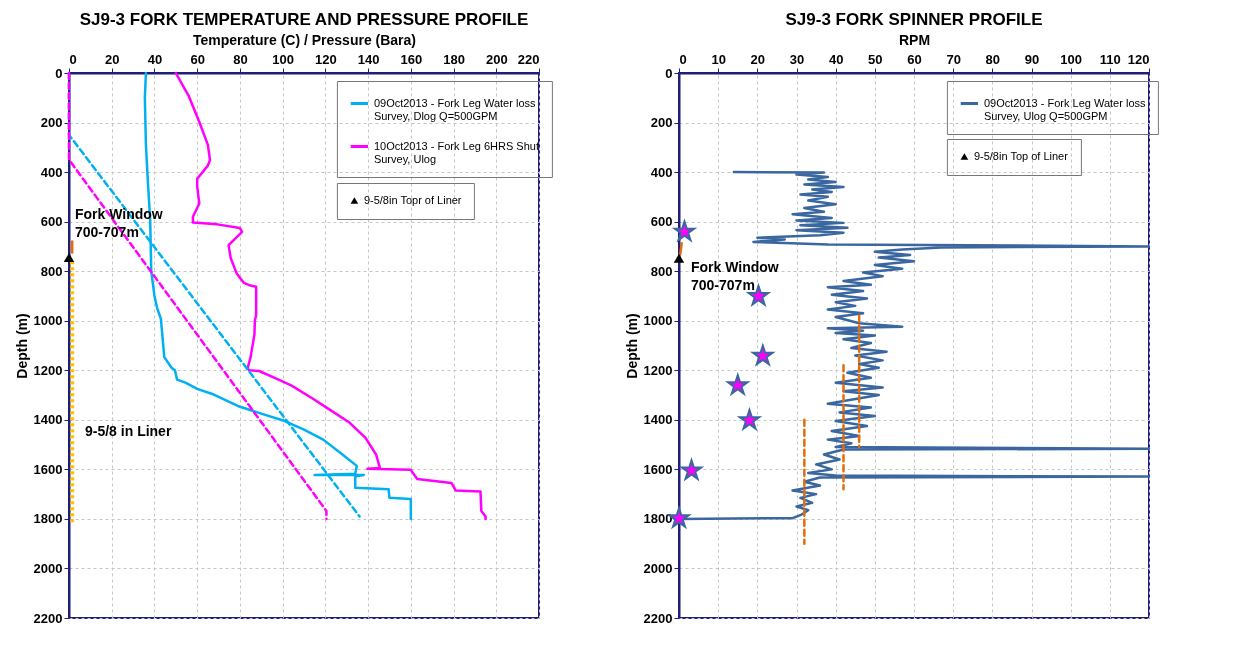 The height and width of the screenshot is (663, 1234). I want to click on x-tick-label: 30, so click(797, 59).